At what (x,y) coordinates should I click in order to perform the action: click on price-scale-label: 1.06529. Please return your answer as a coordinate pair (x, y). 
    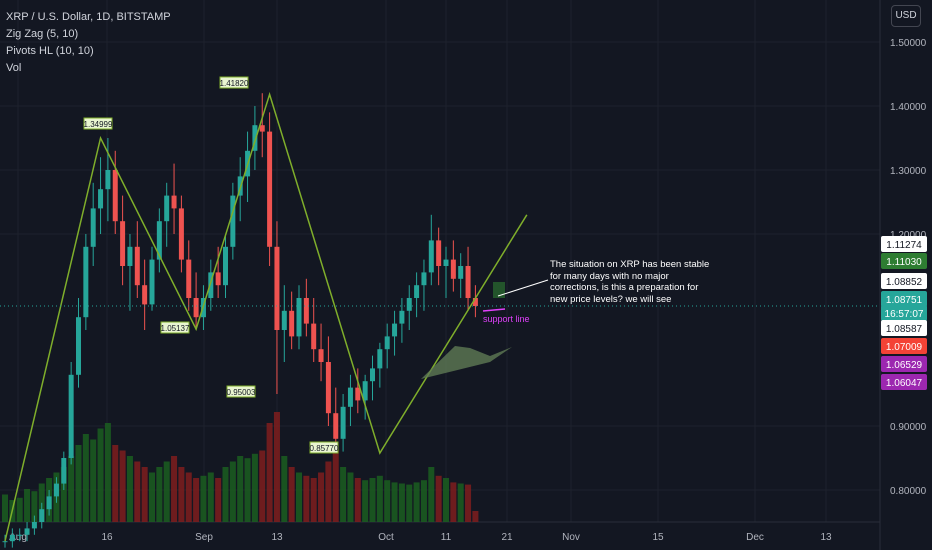
    Looking at the image, I should click on (904, 364).